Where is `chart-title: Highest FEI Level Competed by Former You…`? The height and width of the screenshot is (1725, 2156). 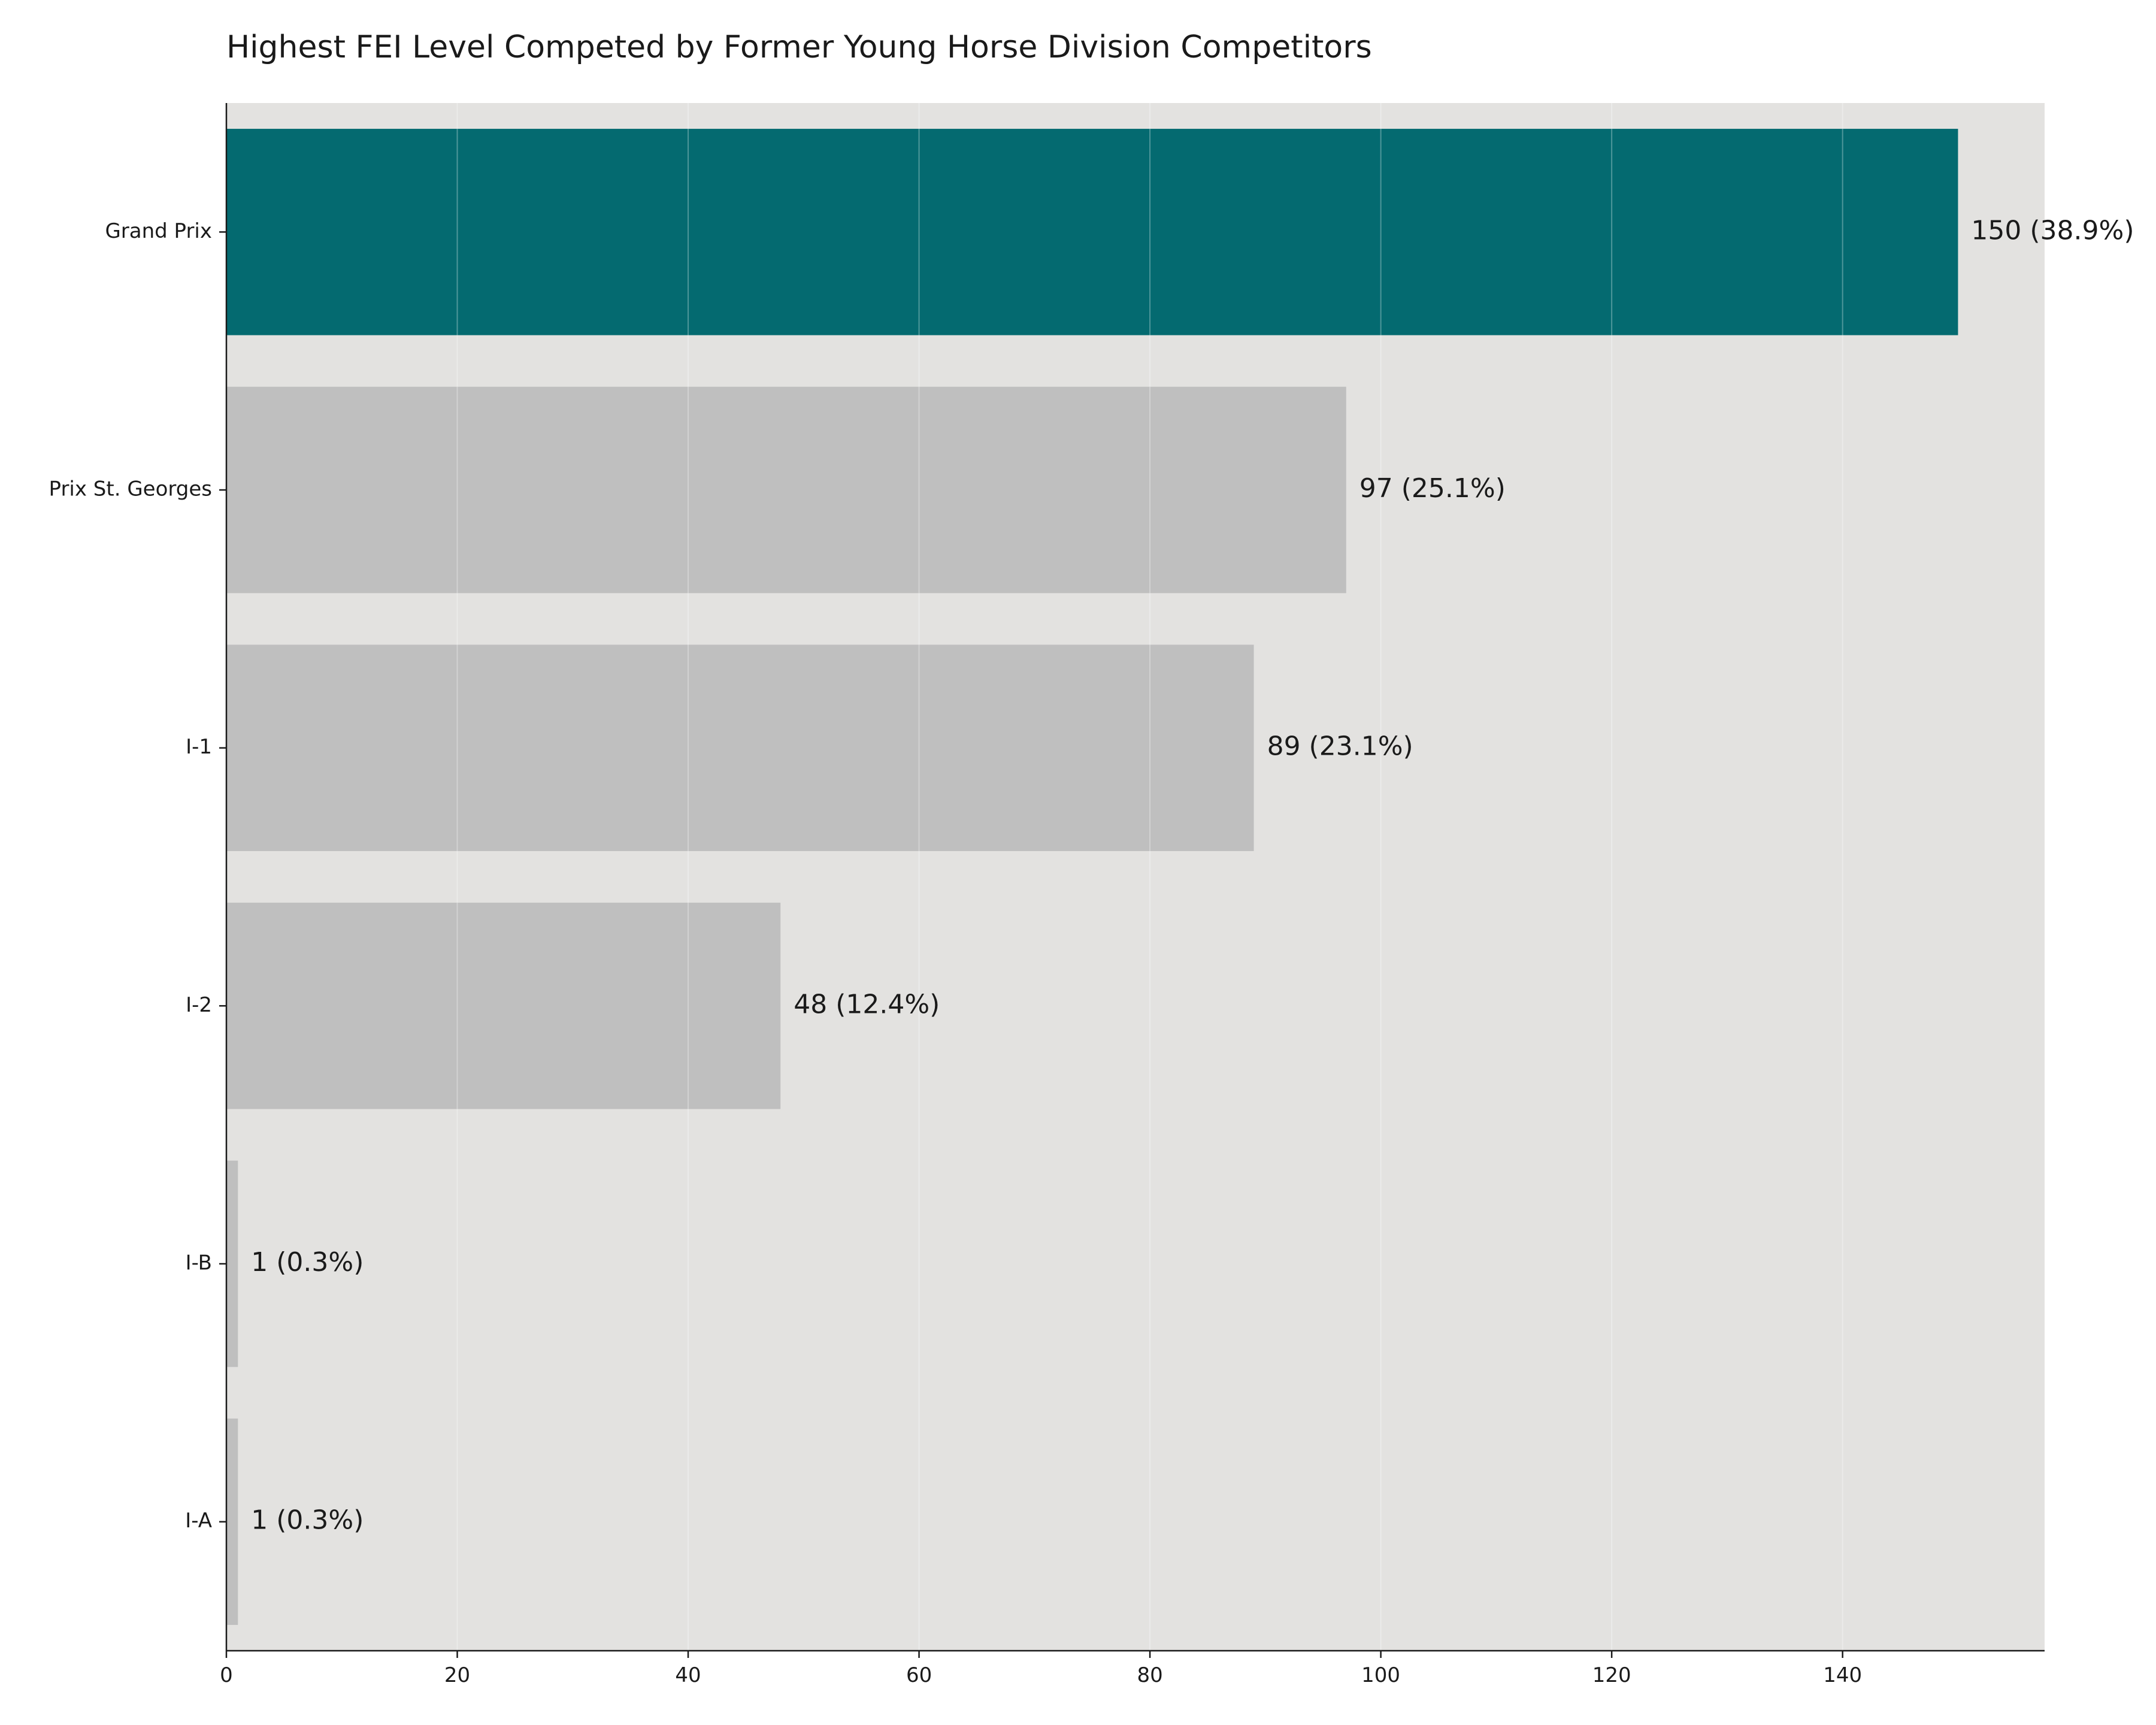
chart-title: Highest FEI Level Competed by Former You… is located at coordinates (799, 47).